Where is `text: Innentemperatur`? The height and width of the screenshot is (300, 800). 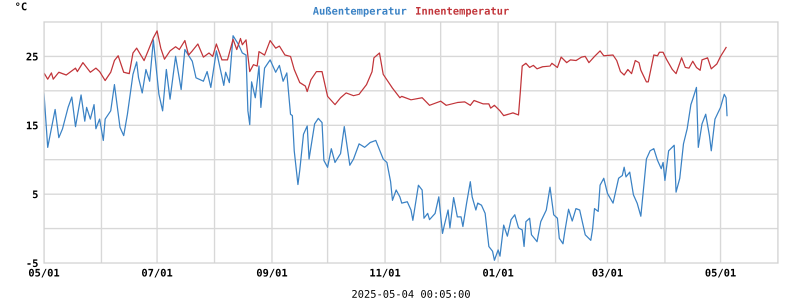
text: Innentemperatur is located at coordinates (462, 12).